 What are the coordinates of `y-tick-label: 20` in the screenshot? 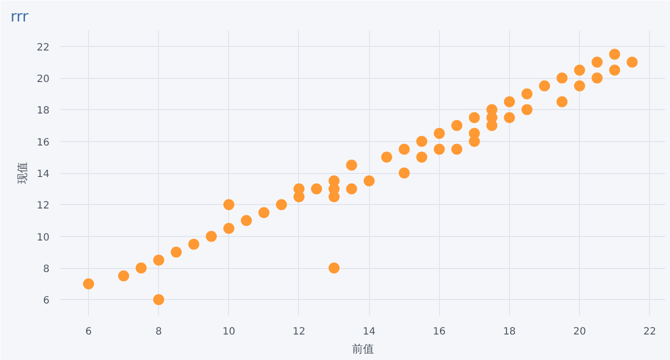 It's located at (43, 79).